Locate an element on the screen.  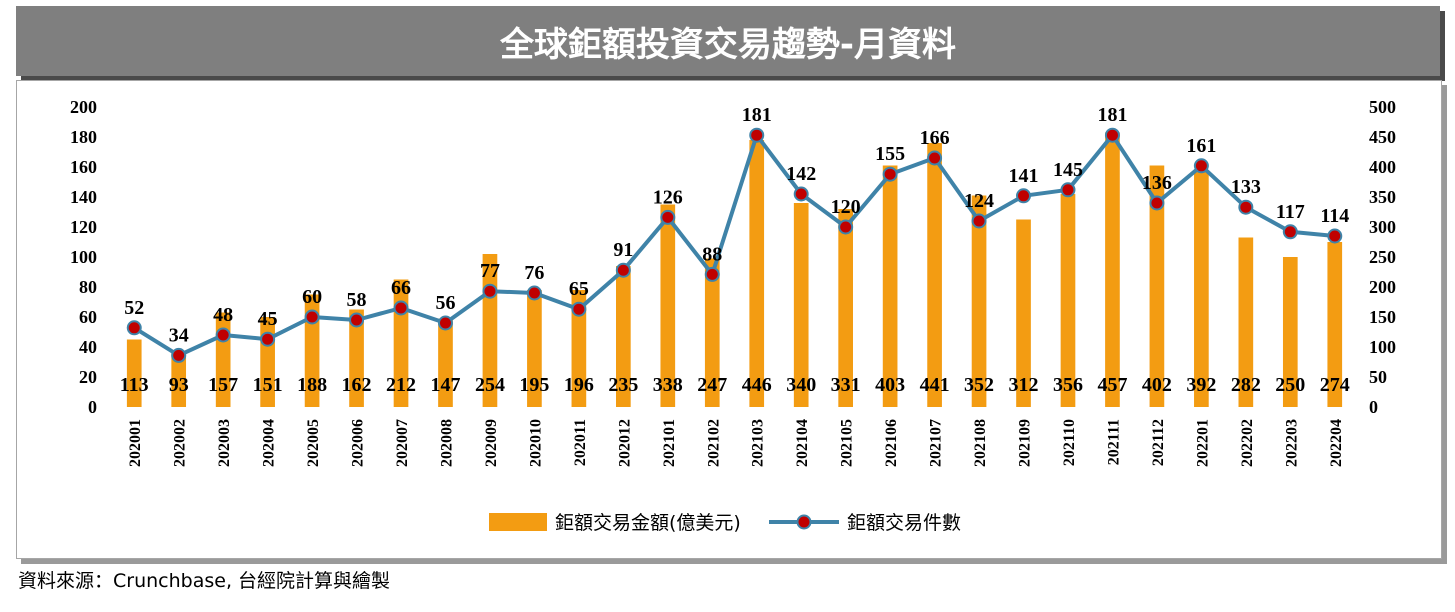
y-right-tick-label: 150 is located at coordinates (1382, 317).